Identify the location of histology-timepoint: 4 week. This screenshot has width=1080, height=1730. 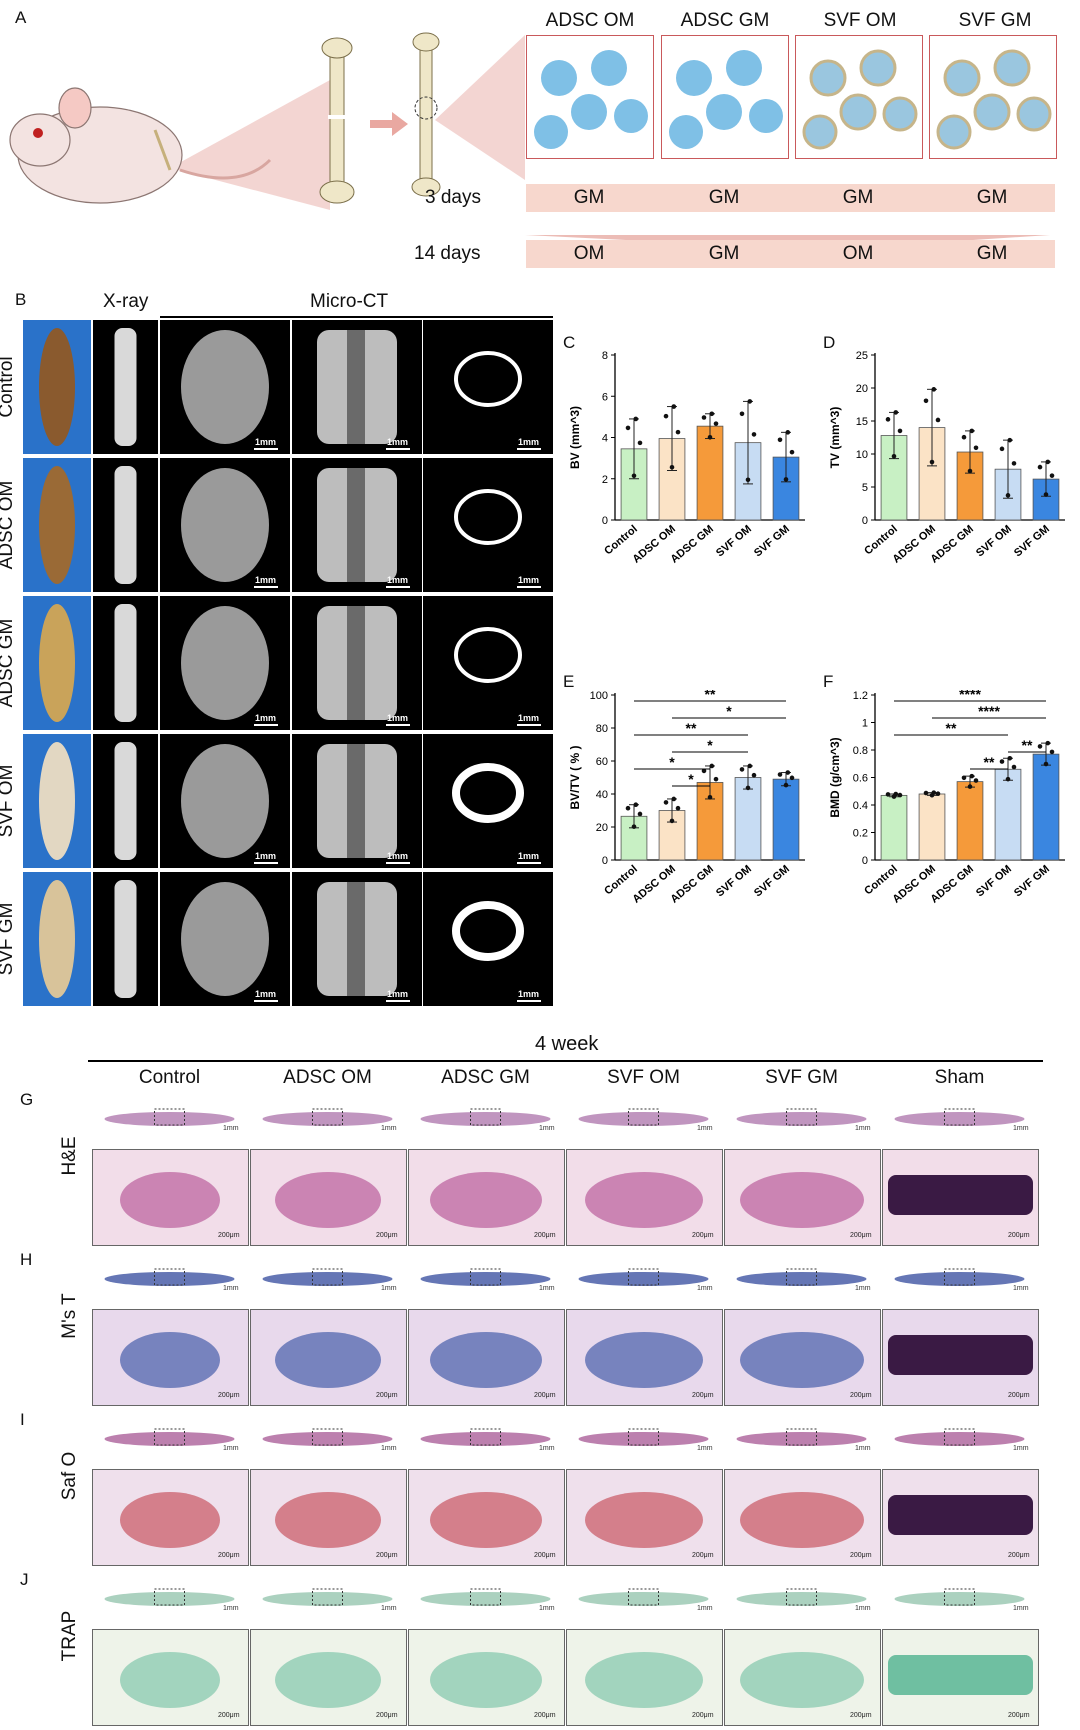
(567, 1044).